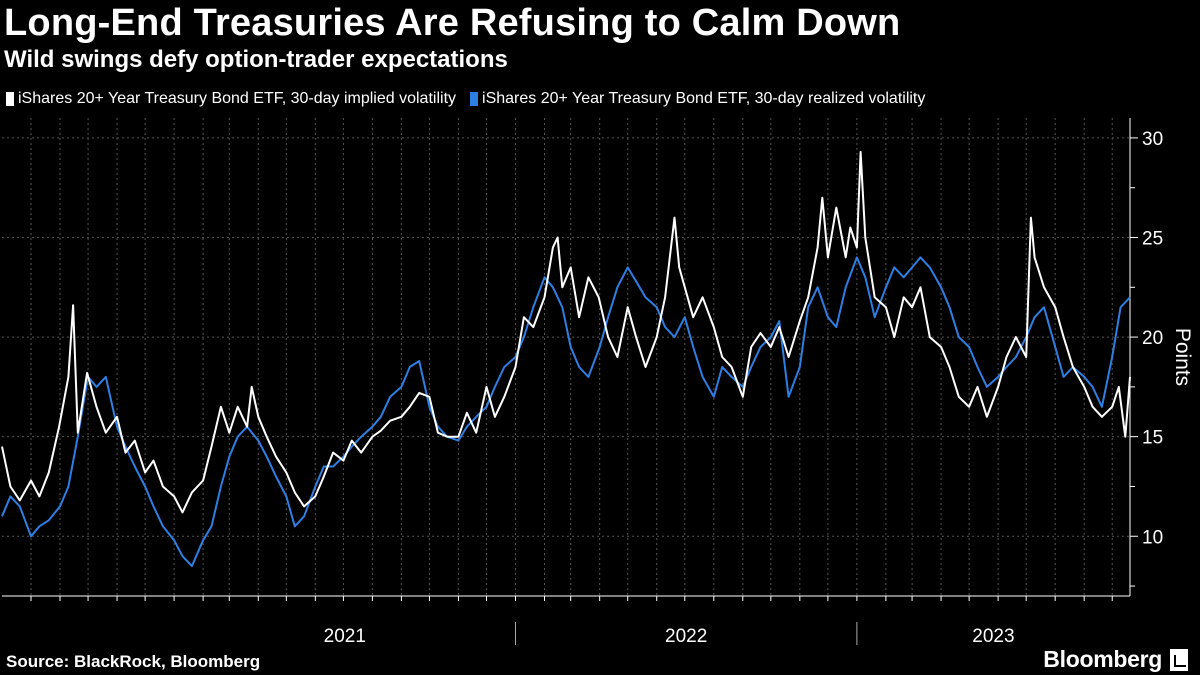 This screenshot has width=1200, height=675. What do you see at coordinates (1102, 659) in the screenshot?
I see `brand-name: Bloomberg` at bounding box center [1102, 659].